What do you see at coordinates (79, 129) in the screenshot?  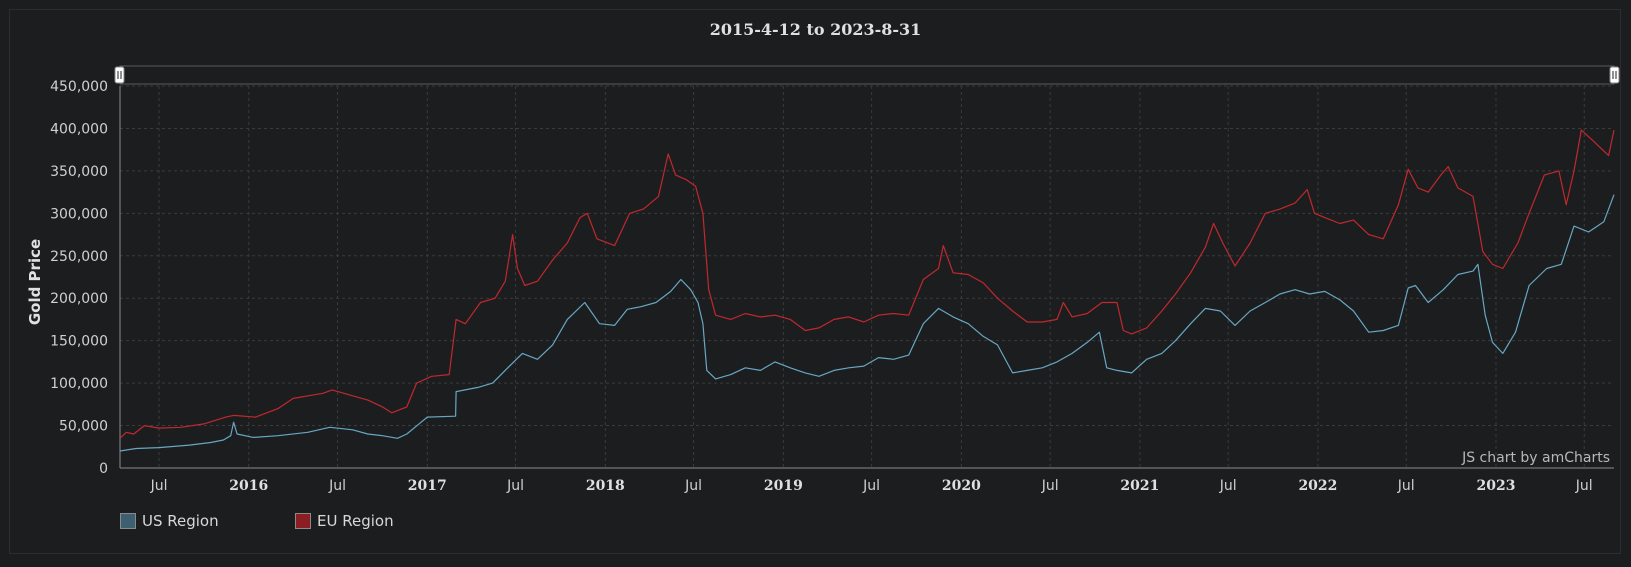 I see `y-tick-label: 400,000` at bounding box center [79, 129].